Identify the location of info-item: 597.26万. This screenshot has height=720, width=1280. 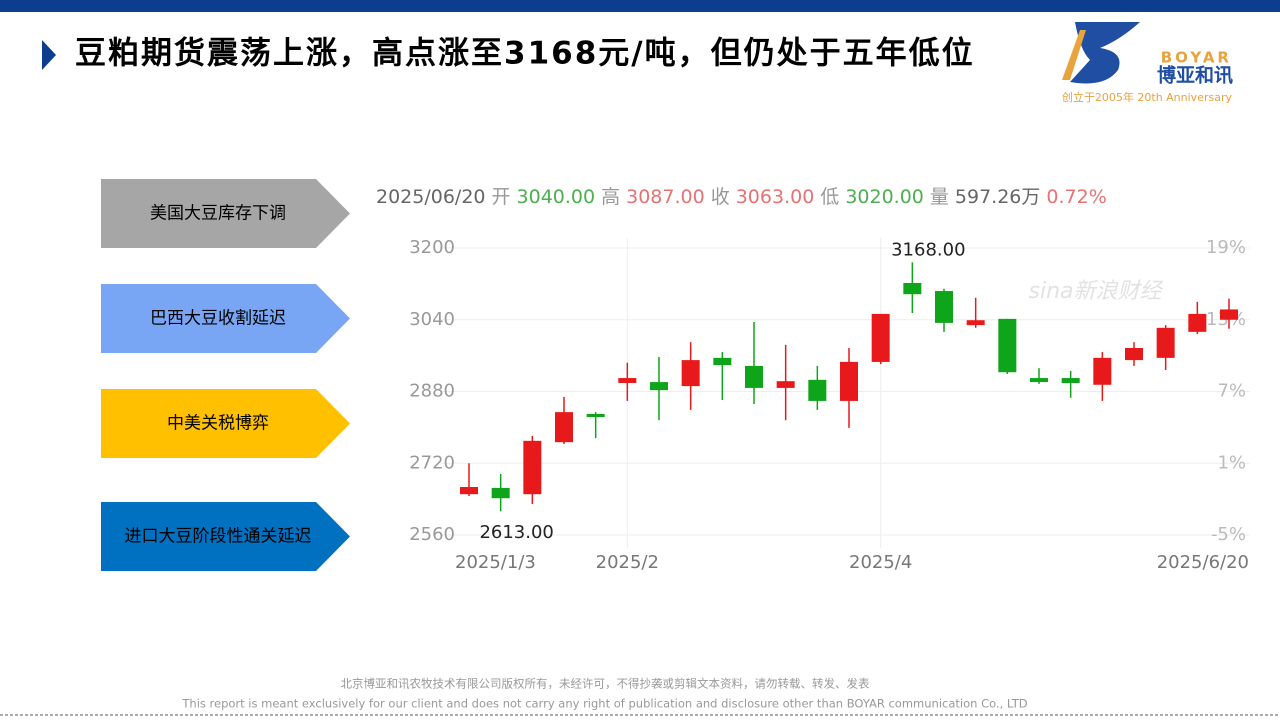
(997, 197).